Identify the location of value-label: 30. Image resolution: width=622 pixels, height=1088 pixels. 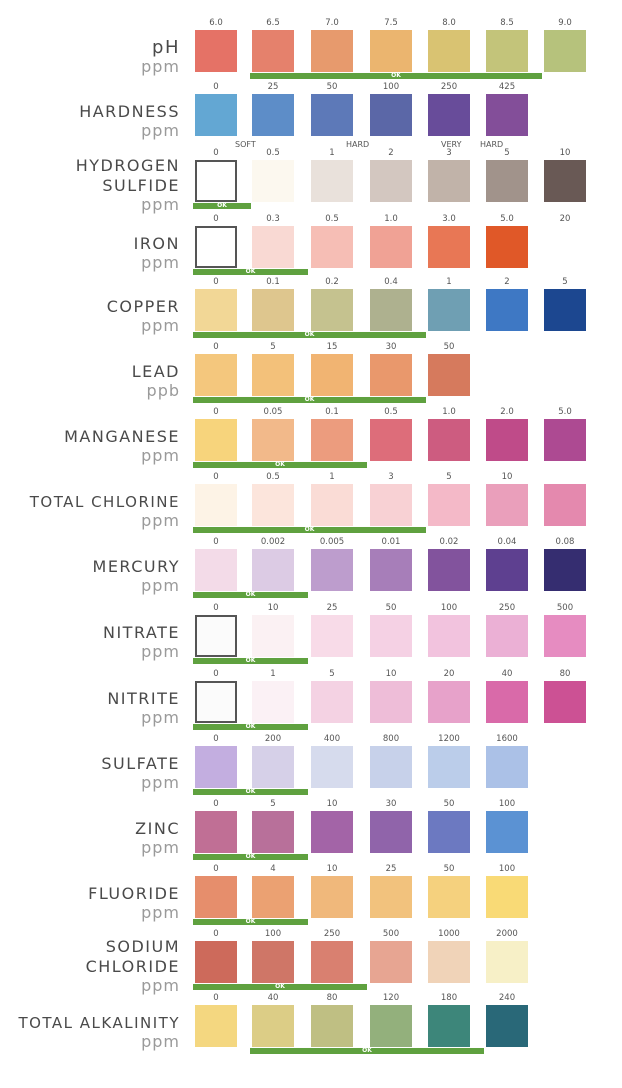
(391, 804).